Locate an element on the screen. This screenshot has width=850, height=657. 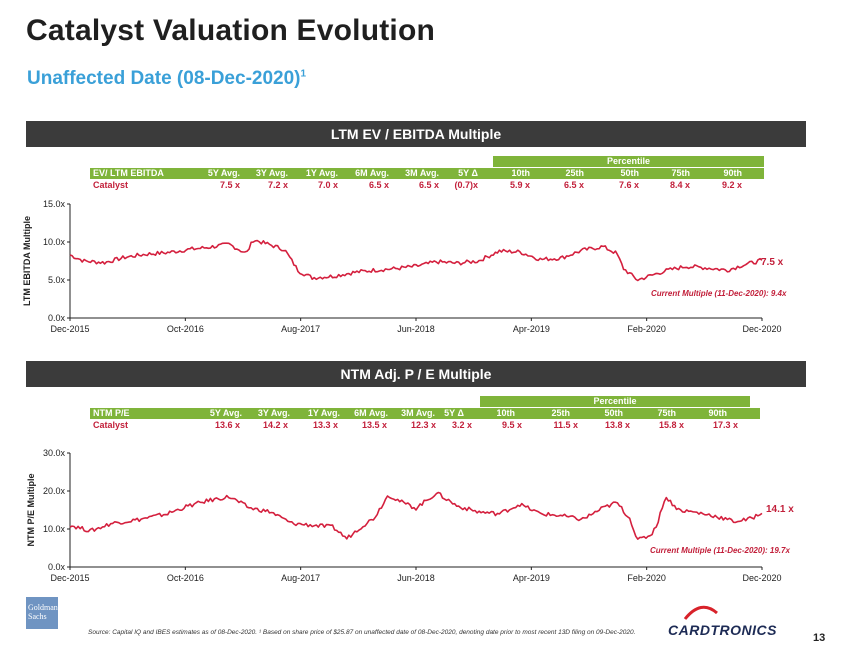
ev-ebitda-y-axis-label: LTM EBITDA Multiple is located at coordinates (27, 261).